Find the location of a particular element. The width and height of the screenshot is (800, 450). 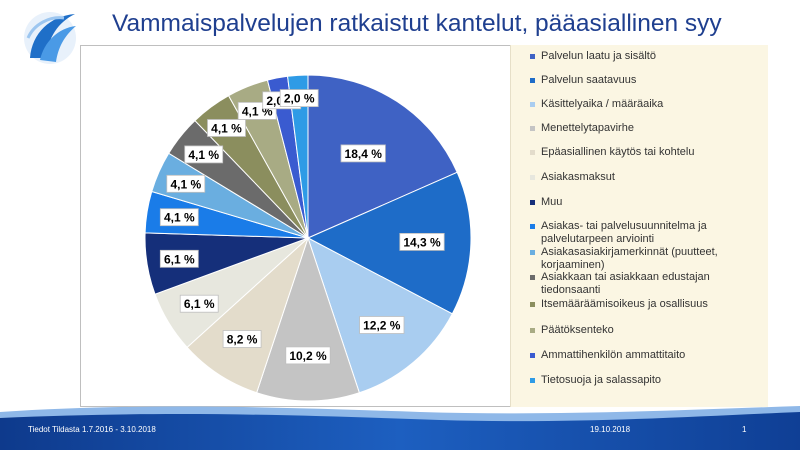

legend-item: Palvelun saatavuus is located at coordinates (648, 80).